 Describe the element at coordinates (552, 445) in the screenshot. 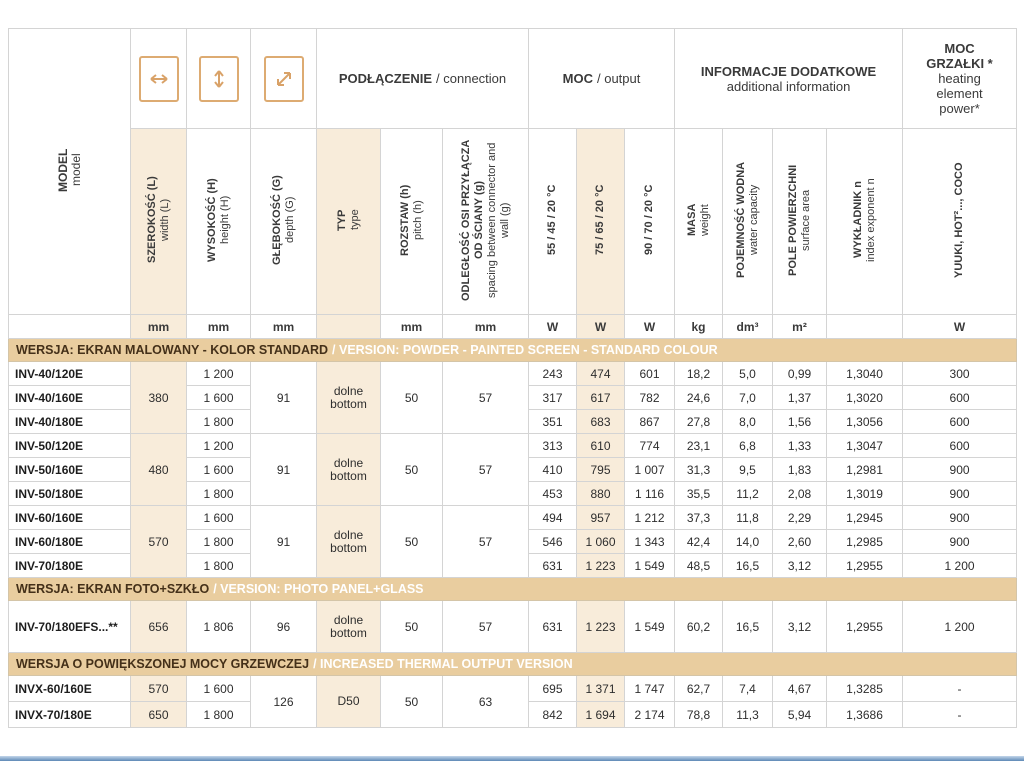

I see `output-55-cell: 313` at that location.